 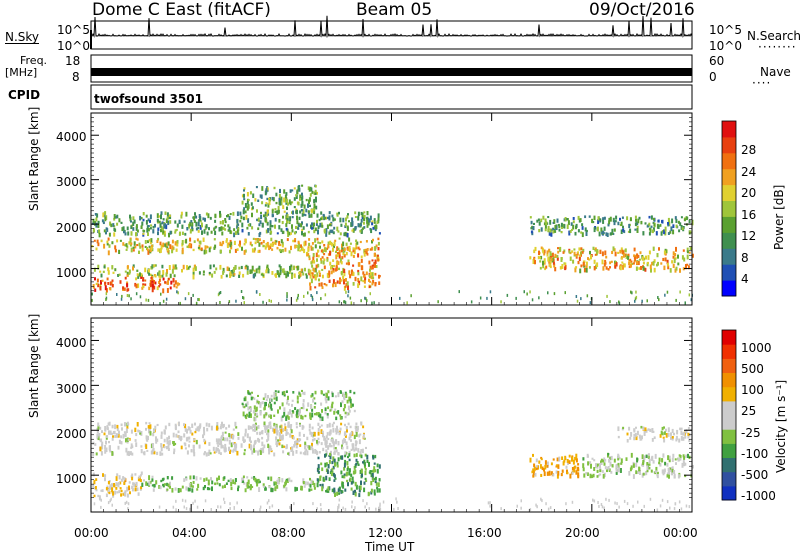 What do you see at coordinates (181, 10) in the screenshot?
I see `station-title: Dome C East (fitACF)` at bounding box center [181, 10].